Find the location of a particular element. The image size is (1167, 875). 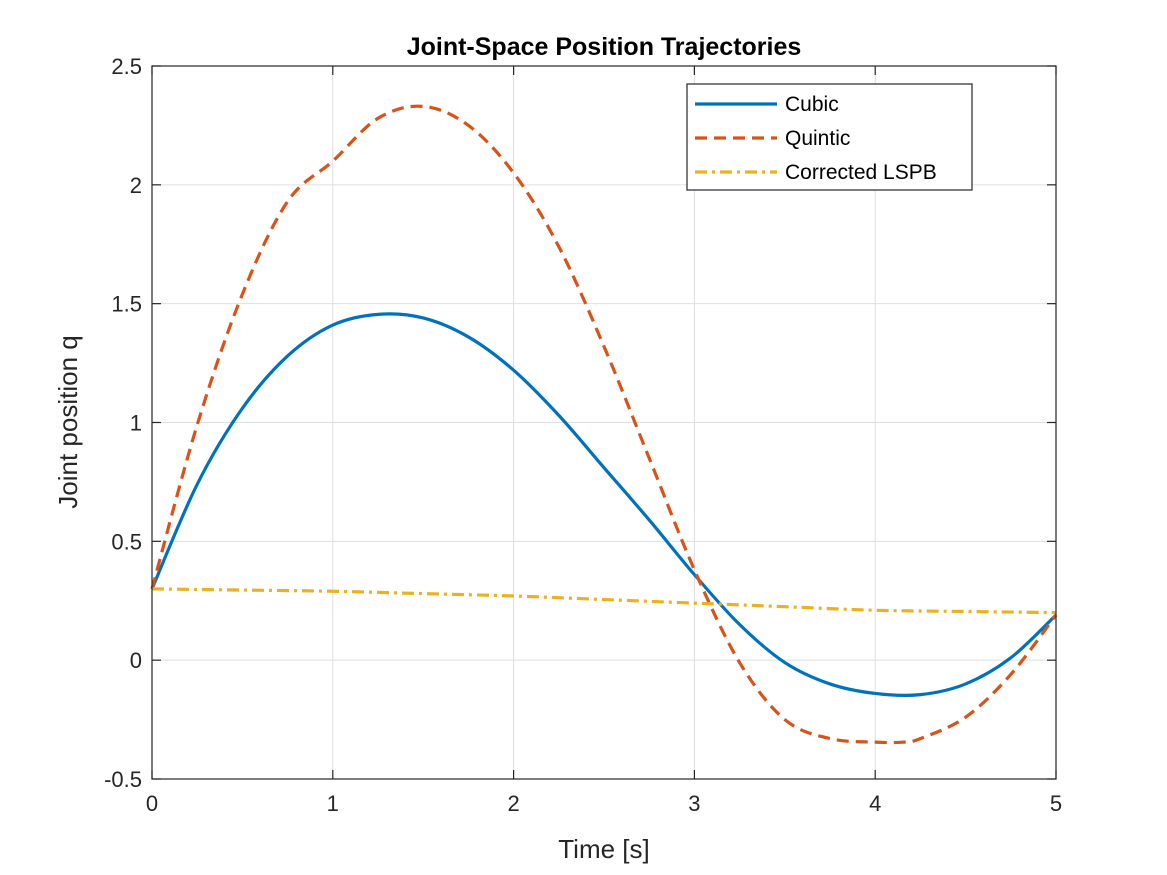

legend-label: Quintic is located at coordinates (817, 138).